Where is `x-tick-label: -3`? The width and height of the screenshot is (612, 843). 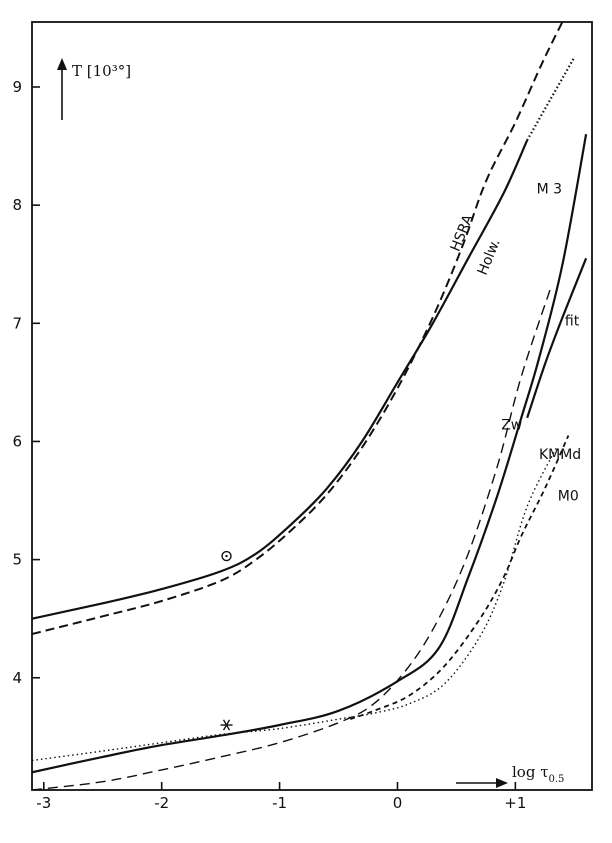 x-tick-label: -3 is located at coordinates (43, 803).